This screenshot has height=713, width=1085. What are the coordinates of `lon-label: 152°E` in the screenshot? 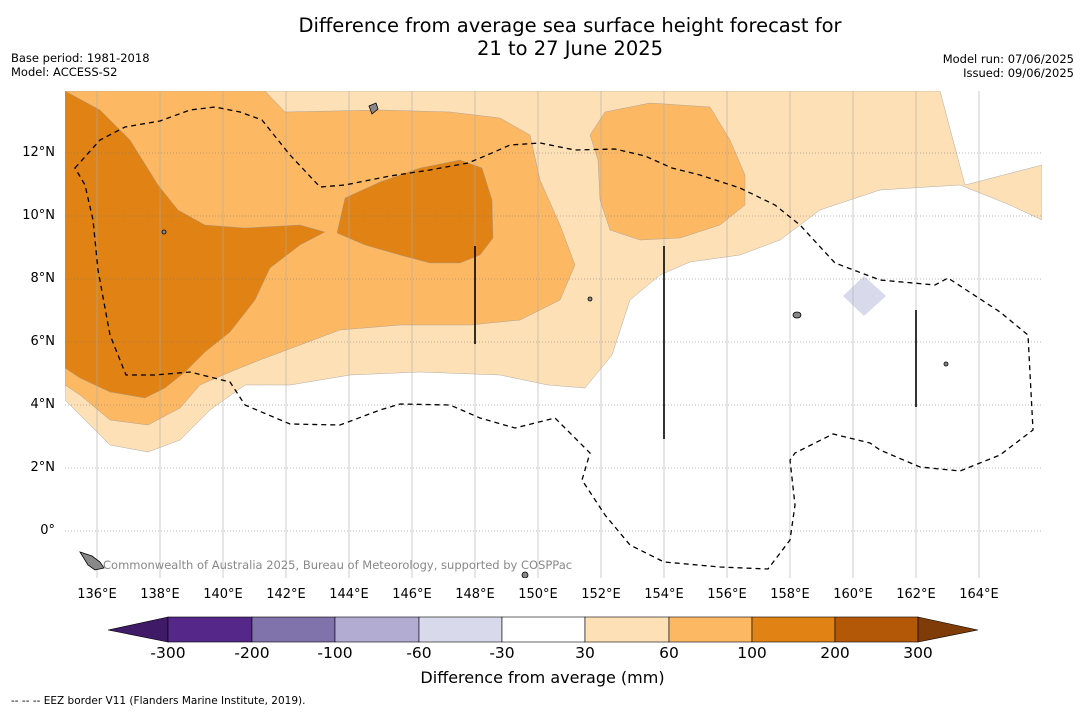 It's located at (601, 594).